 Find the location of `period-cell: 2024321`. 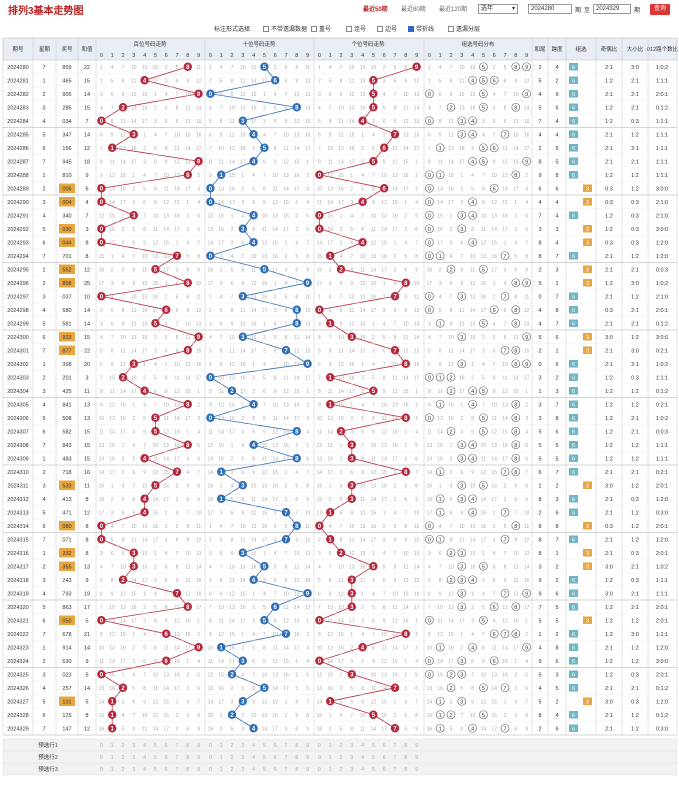

period-cell: 2024321 is located at coordinates (17, 621).